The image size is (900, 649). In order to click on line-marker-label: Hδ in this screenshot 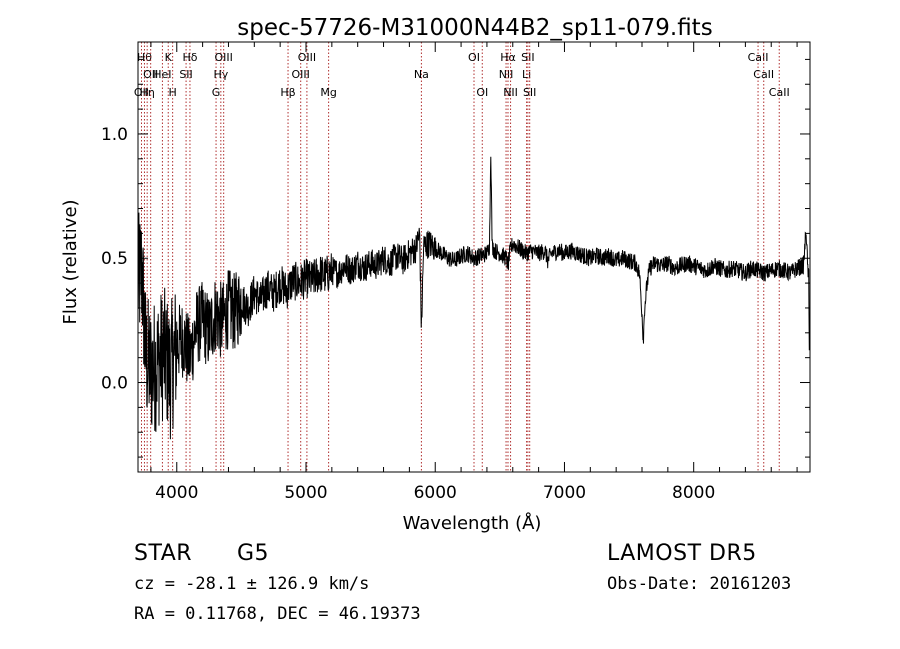, I will do `click(189, 57)`.